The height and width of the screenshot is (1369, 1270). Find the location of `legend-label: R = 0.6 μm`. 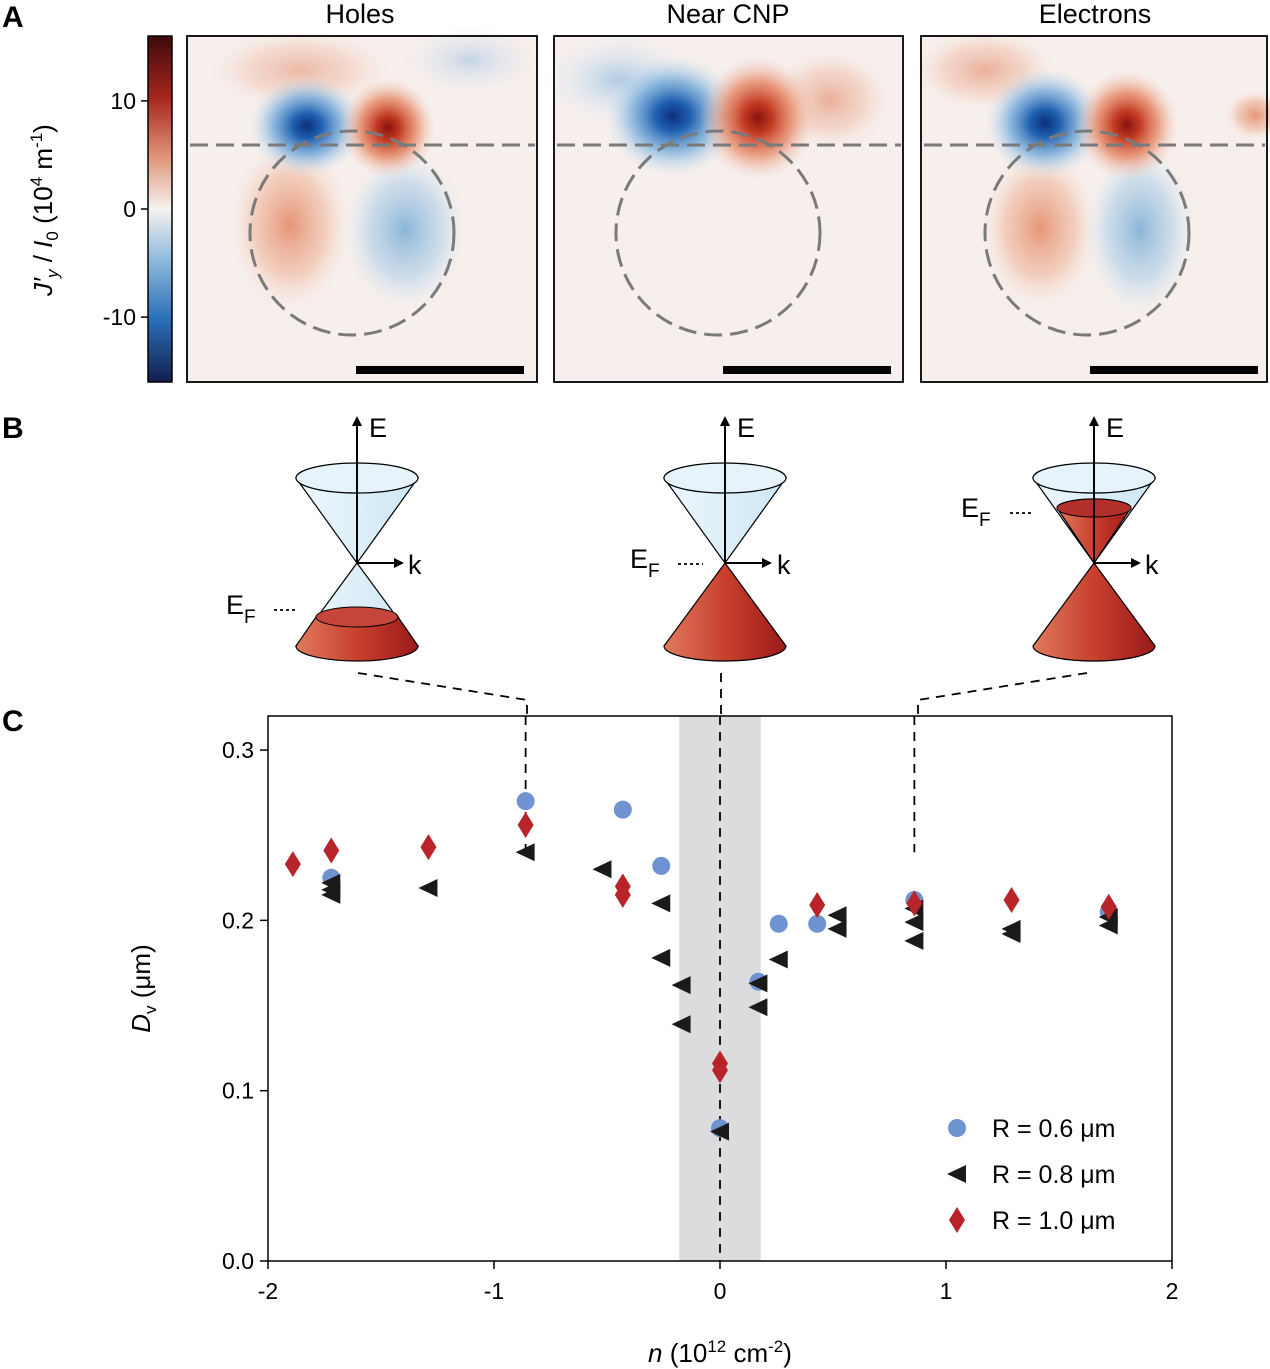

legend-label: R = 0.6 μm is located at coordinates (1053, 1129).